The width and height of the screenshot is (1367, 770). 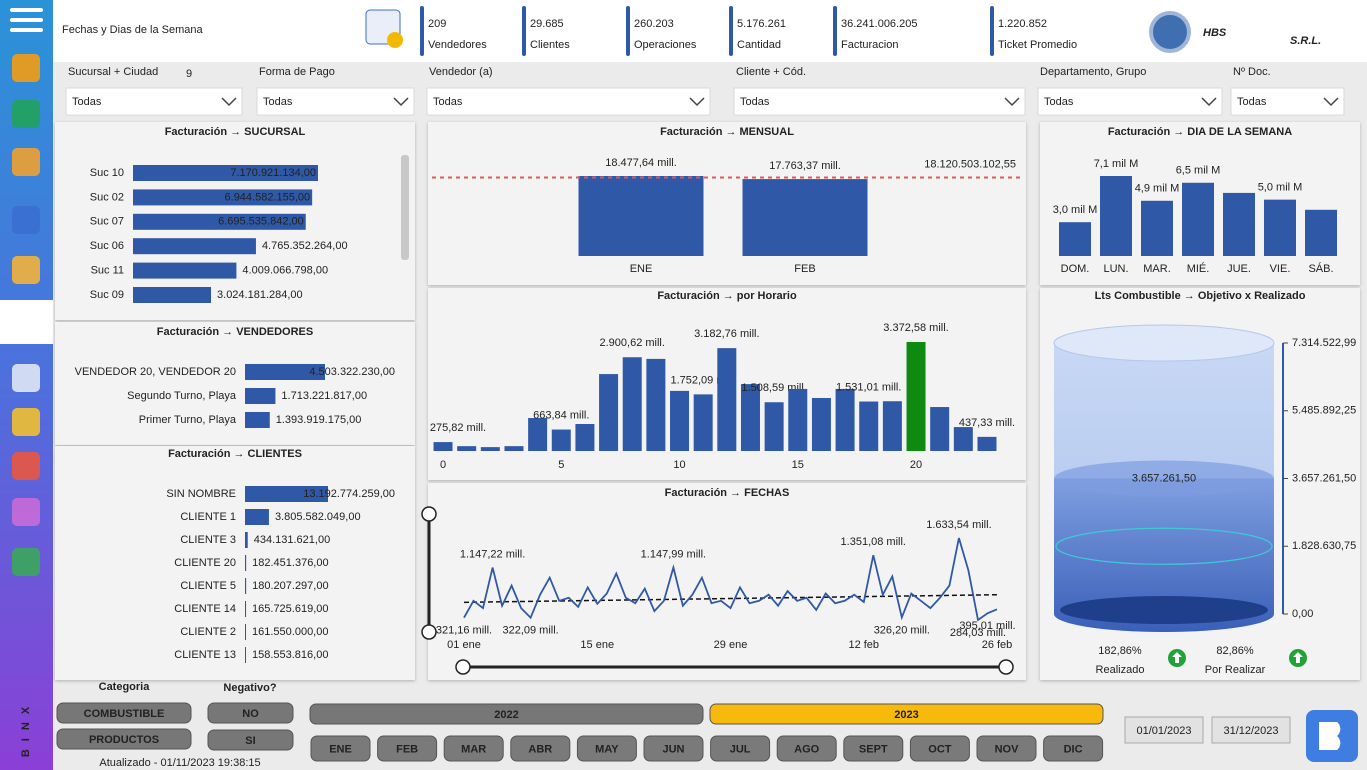 I want to click on value-label: 395,01 mill., so click(x=987, y=626).